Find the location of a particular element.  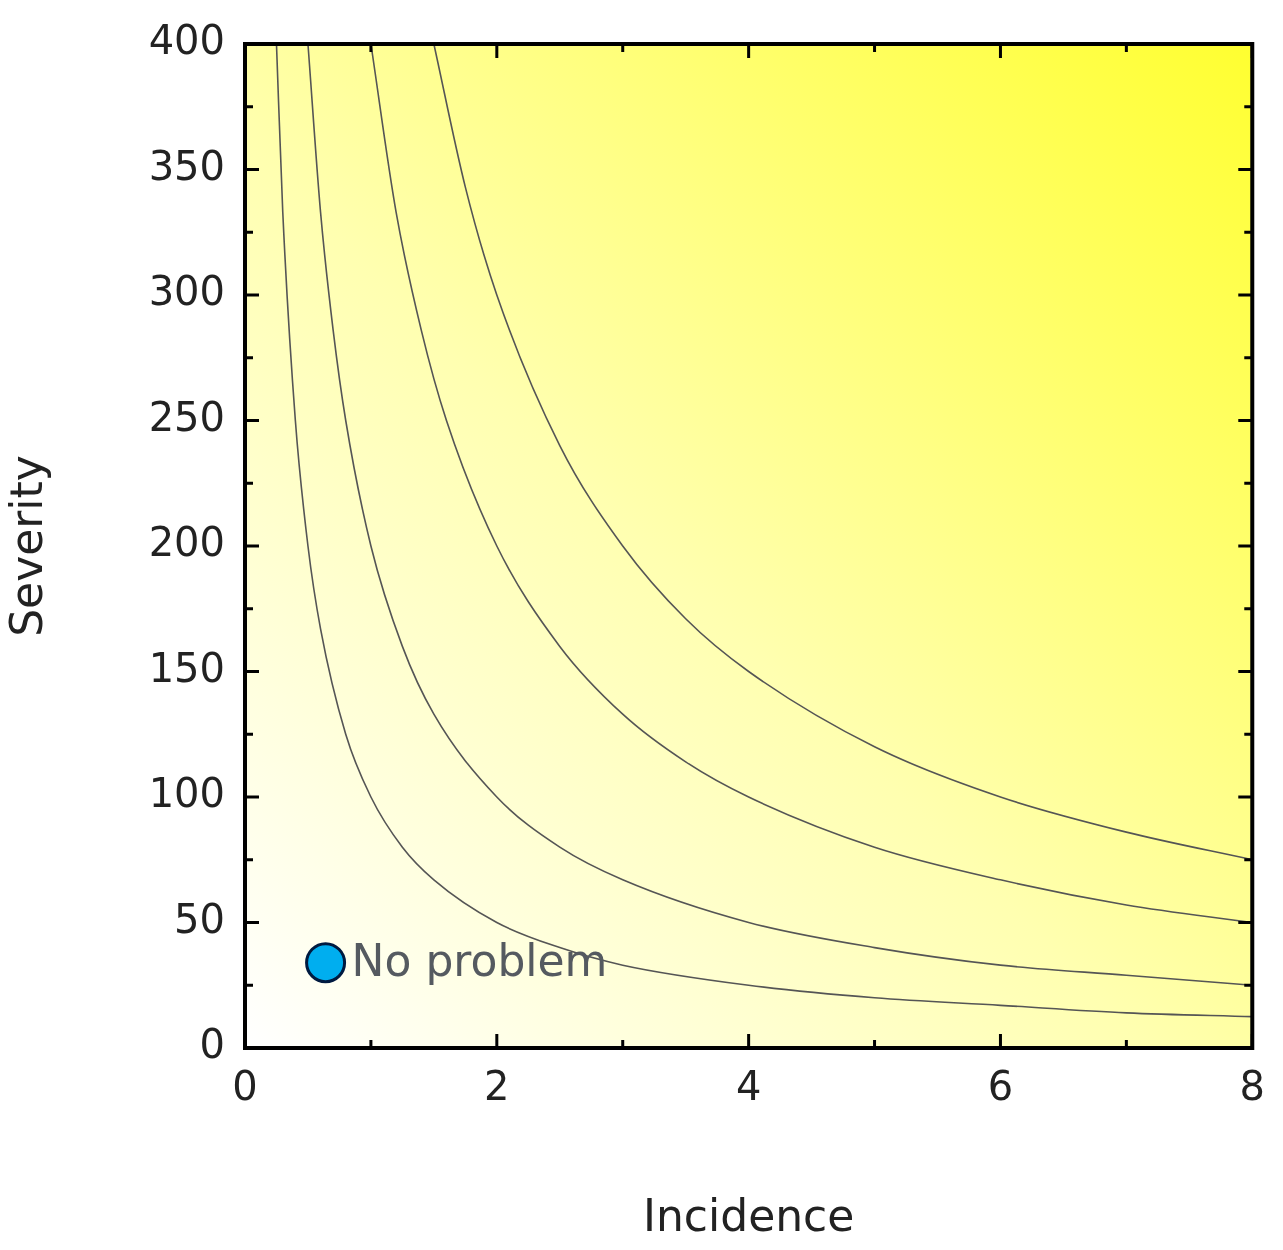

x-tick-label: 0 is located at coordinates (245, 1086).